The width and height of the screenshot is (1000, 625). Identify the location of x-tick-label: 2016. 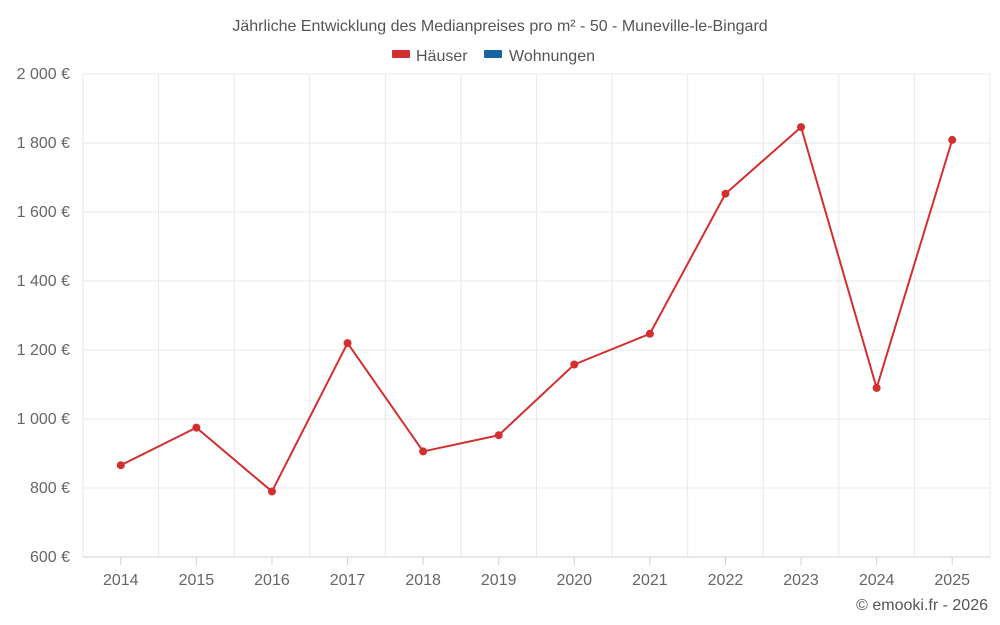
(272, 580).